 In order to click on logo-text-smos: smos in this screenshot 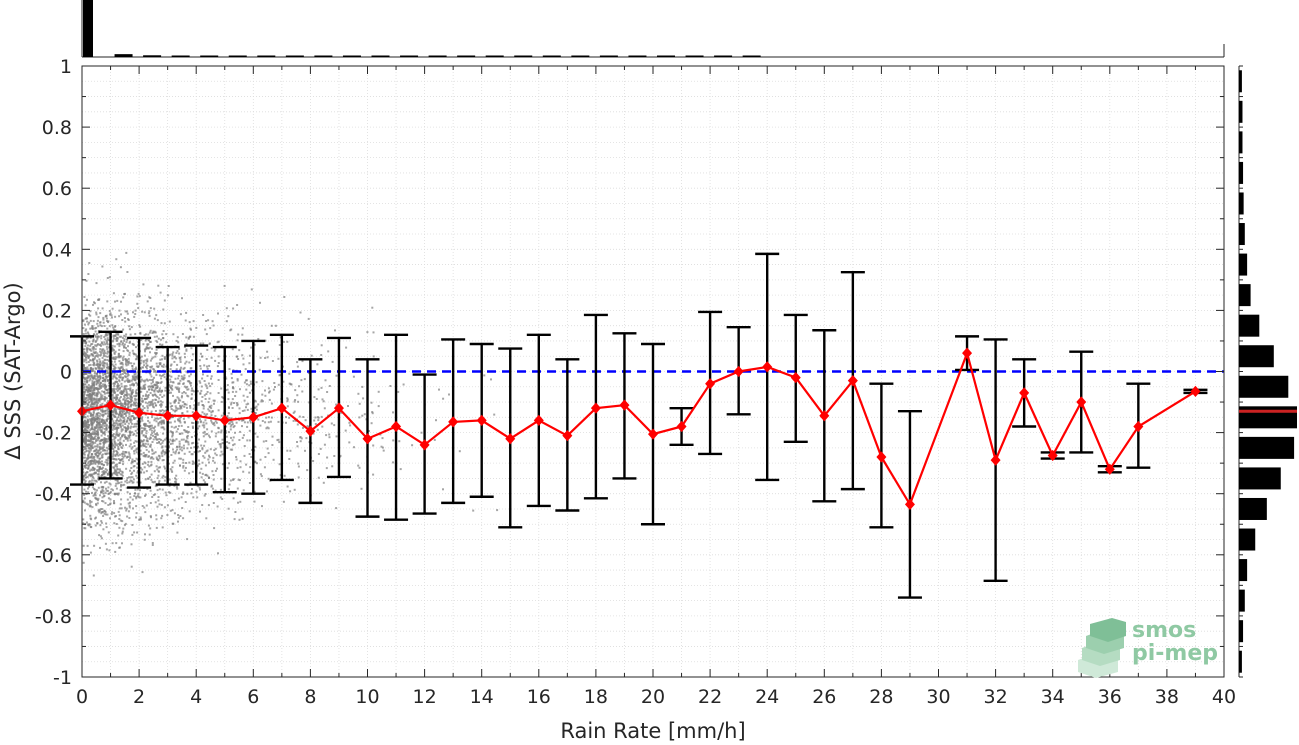, I will do `click(1164, 630)`.